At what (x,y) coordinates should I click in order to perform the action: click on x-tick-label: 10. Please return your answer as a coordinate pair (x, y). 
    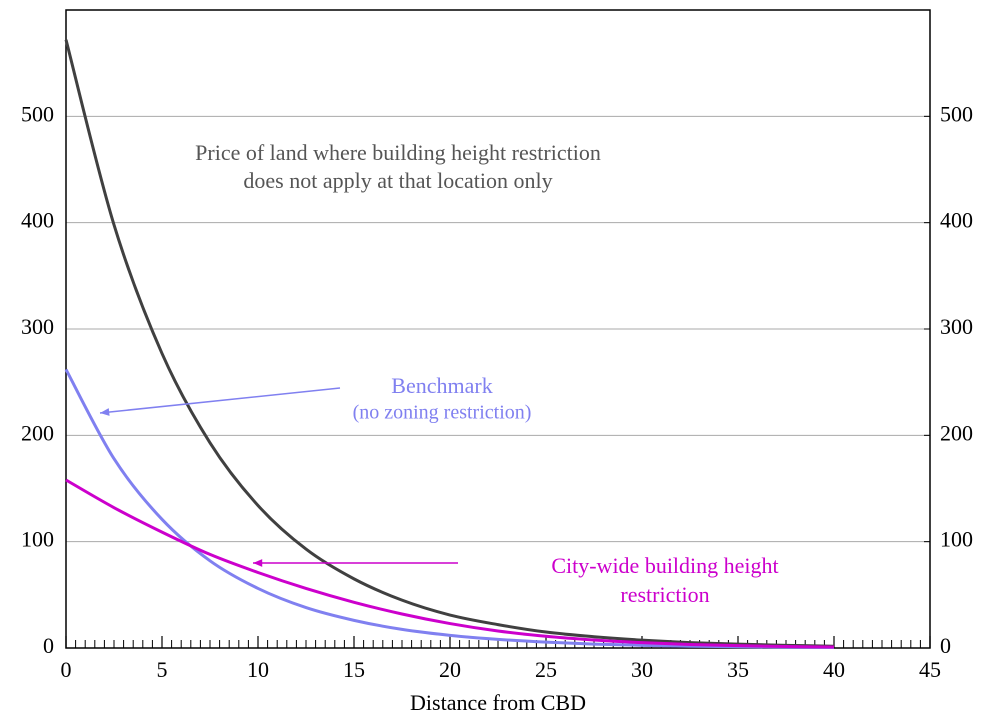
    Looking at the image, I should click on (258, 669).